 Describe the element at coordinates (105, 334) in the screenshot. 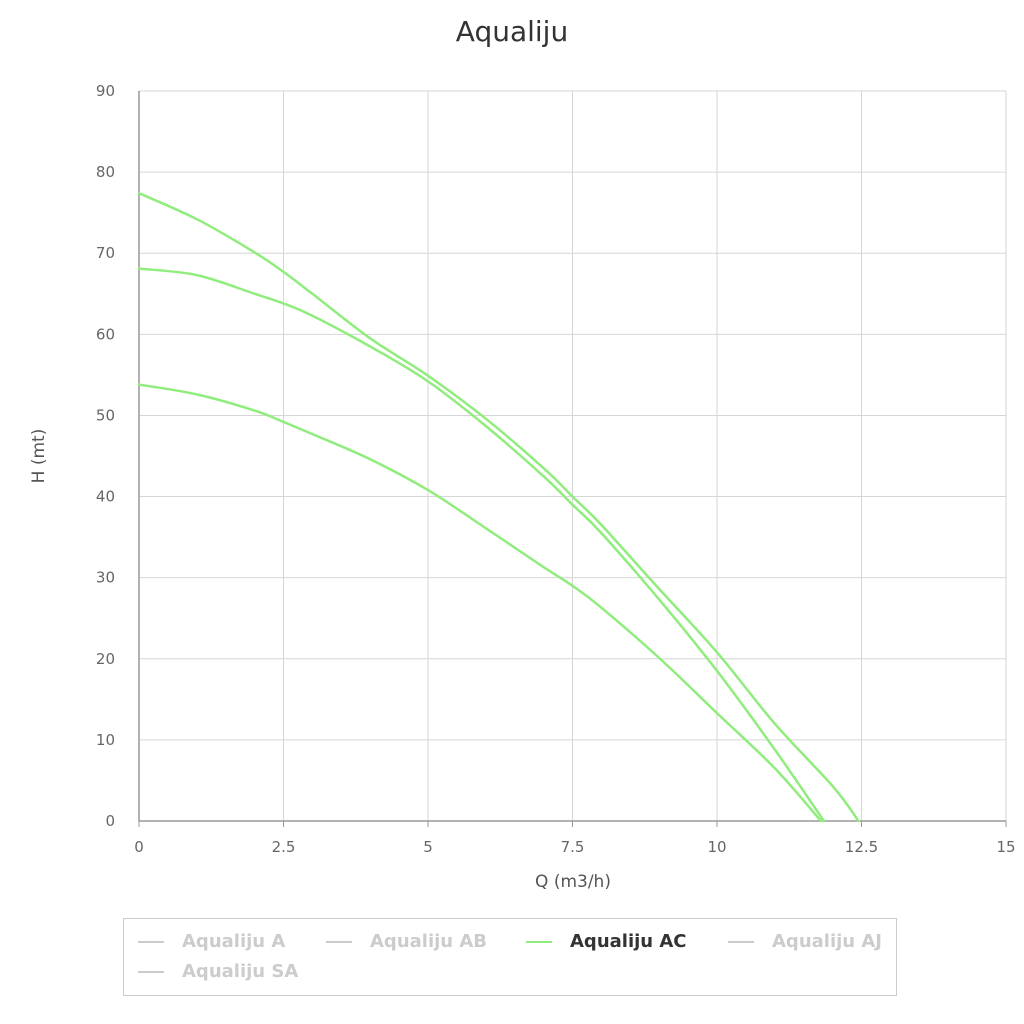

I see `y-tick-label: 60` at that location.